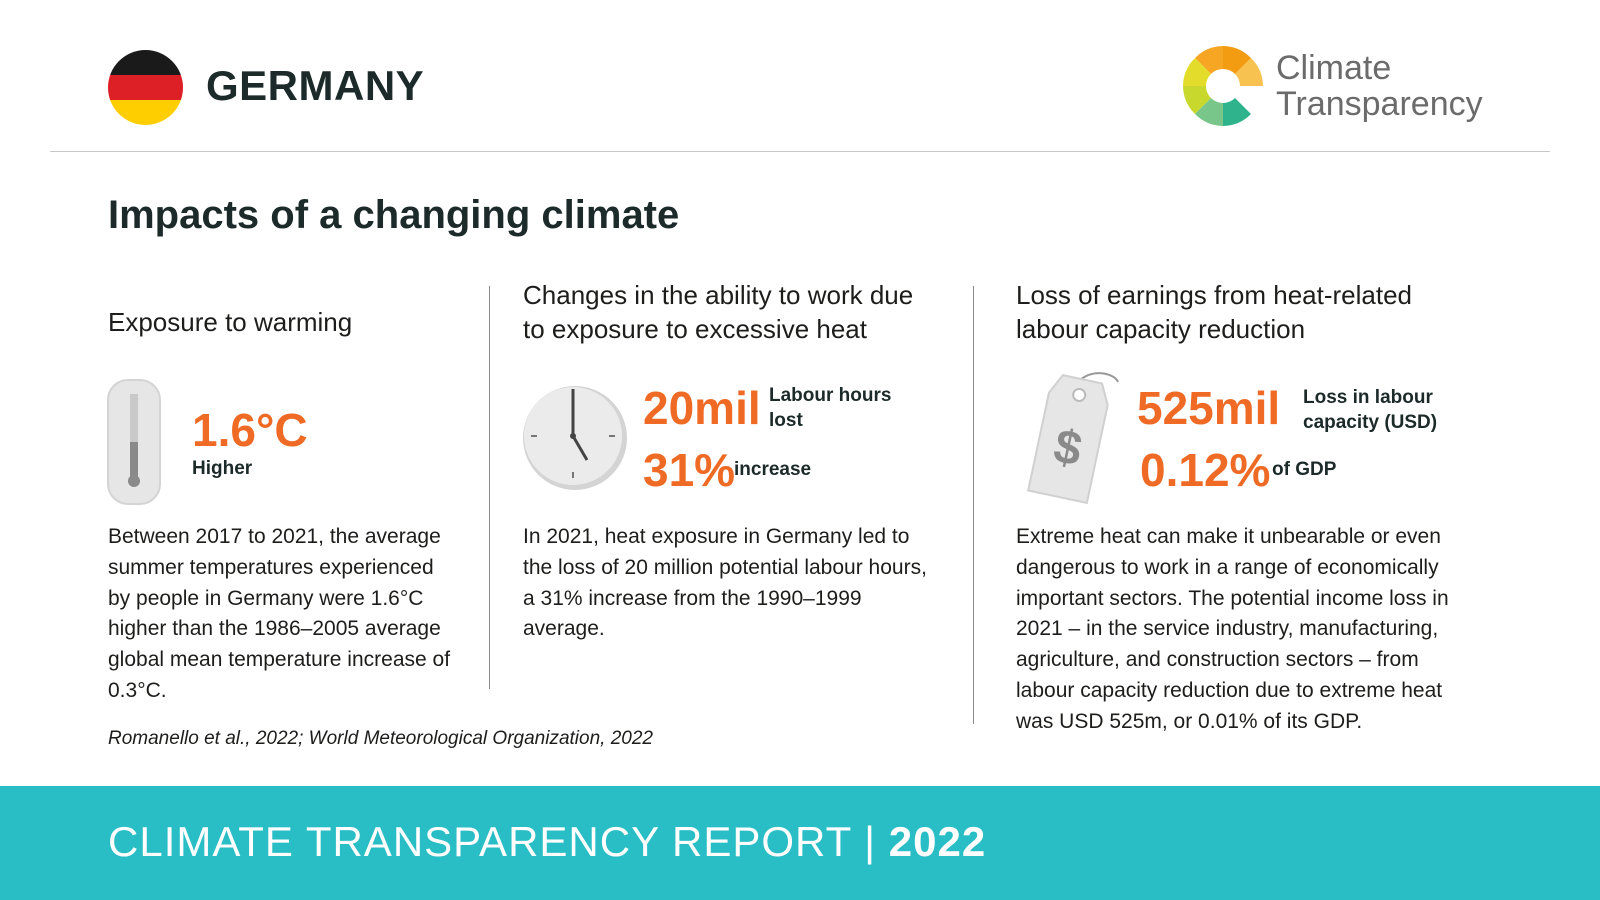 This screenshot has height=900, width=1600. What do you see at coordinates (1368, 397) in the screenshot?
I see `earnings-loss-label-line-1: Loss in labour` at bounding box center [1368, 397].